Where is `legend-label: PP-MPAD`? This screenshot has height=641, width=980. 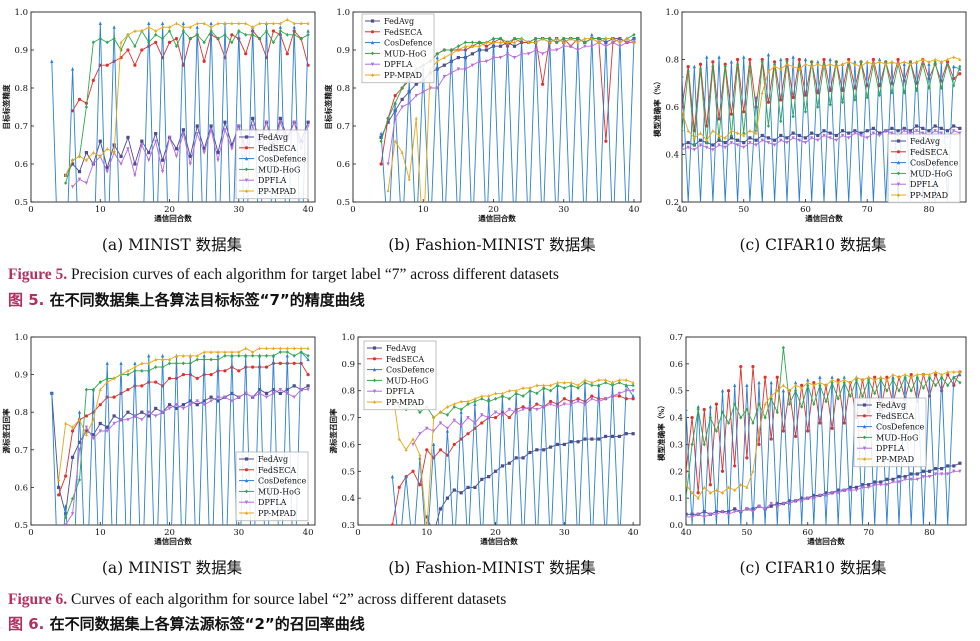
legend-label: PP-MPAD is located at coordinates (405, 402).